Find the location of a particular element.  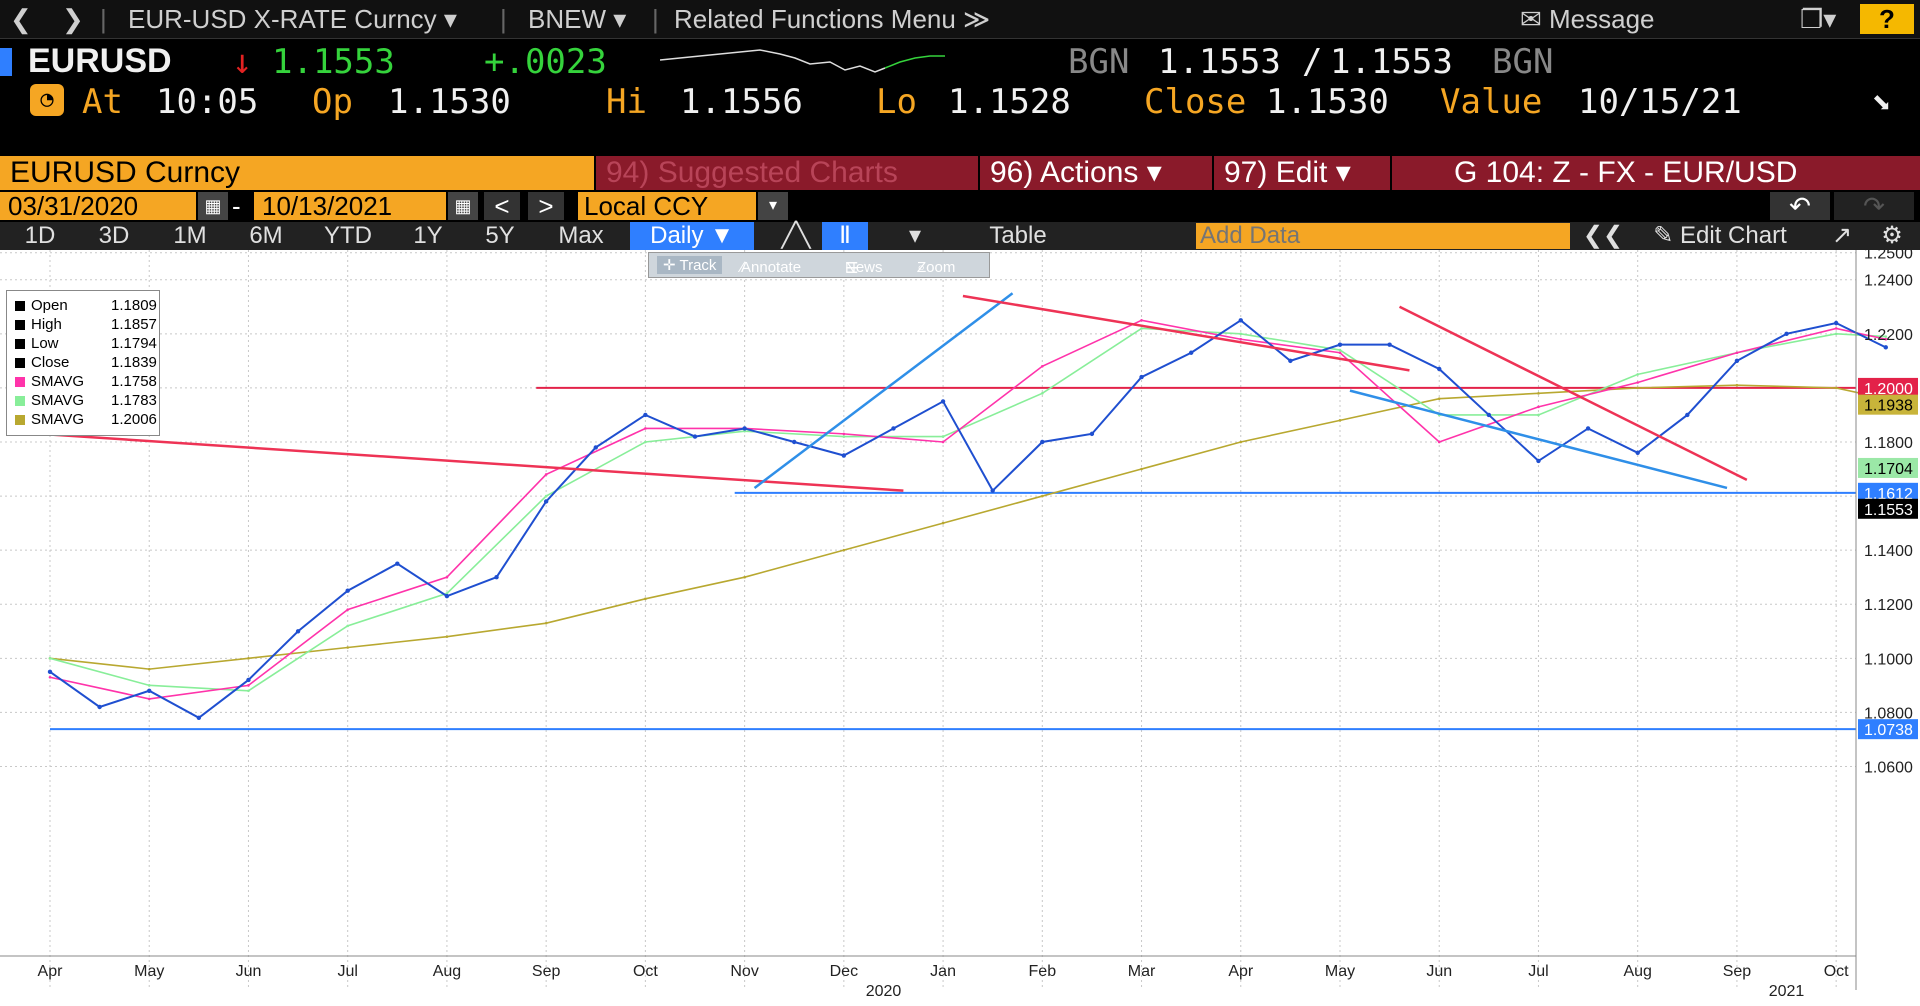

pencil-icon: ✎ is located at coordinates (1667, 235).